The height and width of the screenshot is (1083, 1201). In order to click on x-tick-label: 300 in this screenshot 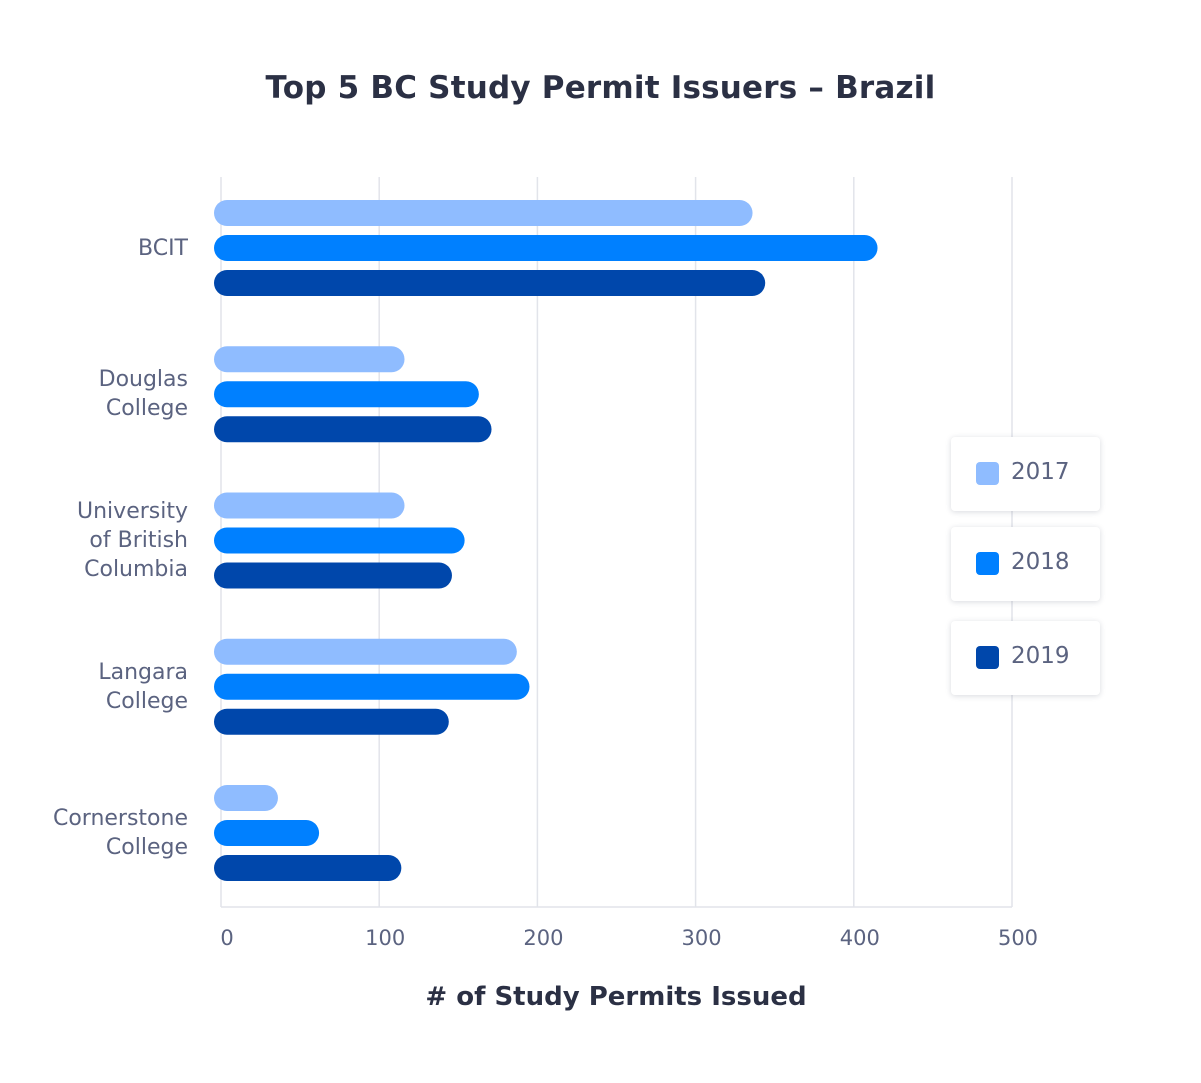, I will do `click(701, 938)`.